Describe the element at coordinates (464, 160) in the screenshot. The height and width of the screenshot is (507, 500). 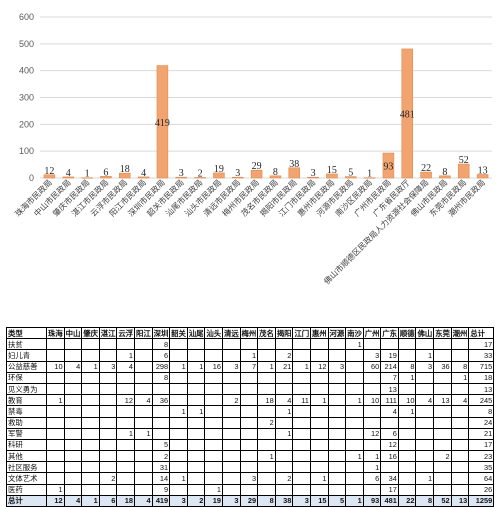
I see `data-label: 52` at that location.